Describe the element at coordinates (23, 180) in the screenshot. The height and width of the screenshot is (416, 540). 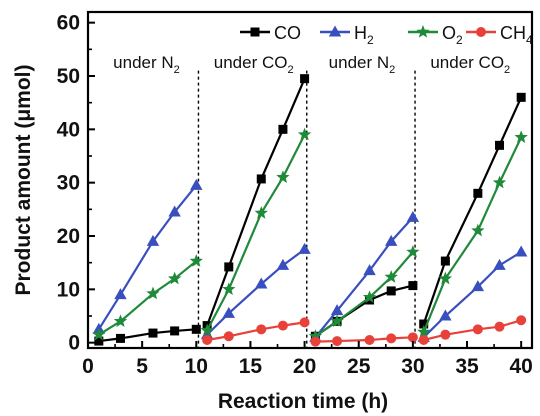
I see `y-axis-title: Product amount (μmol)` at that location.